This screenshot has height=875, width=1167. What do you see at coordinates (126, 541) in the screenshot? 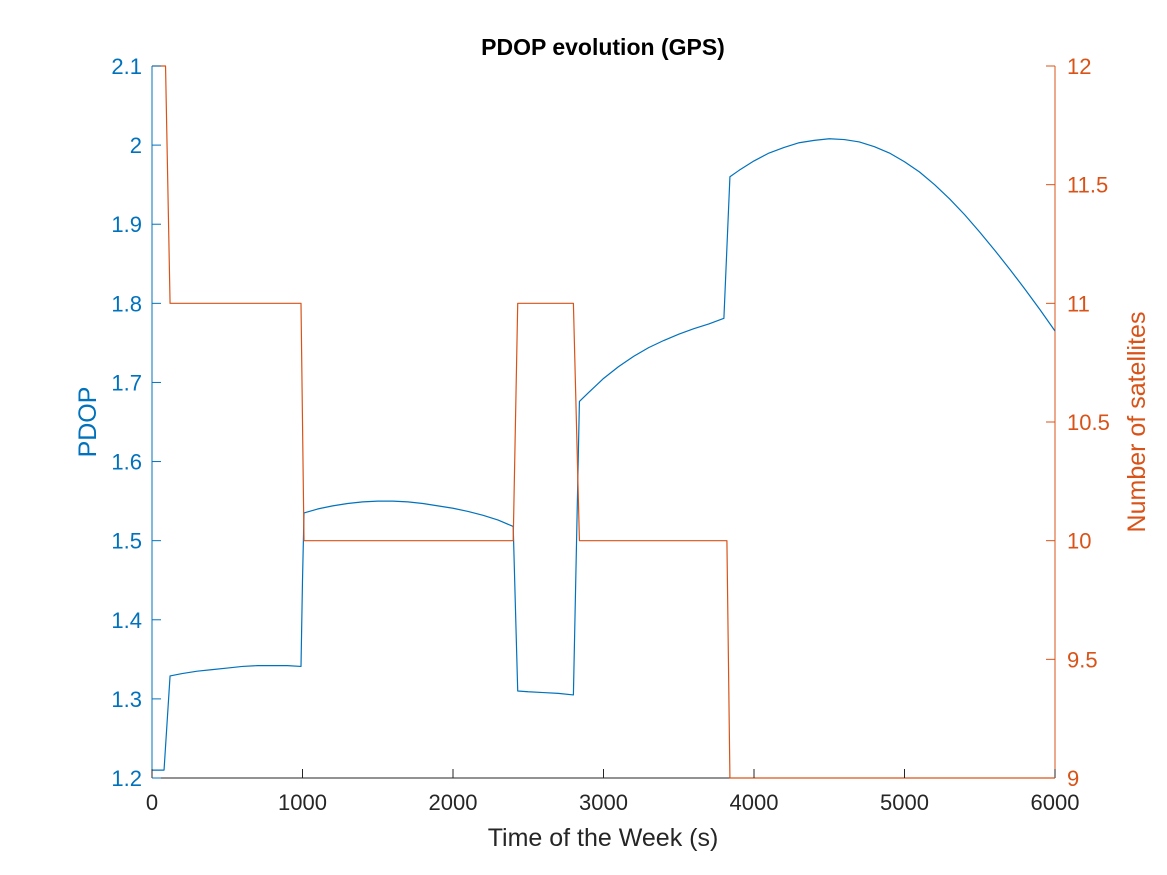
I see `left-y-tick-label: 1.5` at bounding box center [126, 541].